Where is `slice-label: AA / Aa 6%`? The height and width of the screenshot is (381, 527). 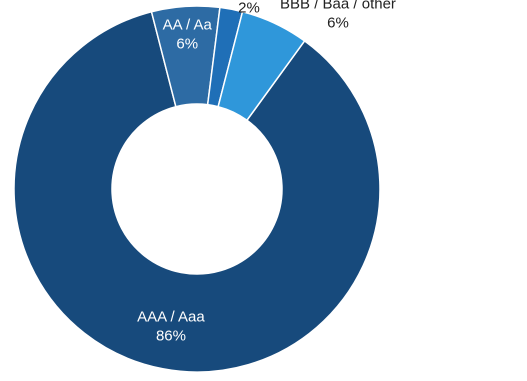
slice-label: AA / Aa 6% is located at coordinates (188, 34).